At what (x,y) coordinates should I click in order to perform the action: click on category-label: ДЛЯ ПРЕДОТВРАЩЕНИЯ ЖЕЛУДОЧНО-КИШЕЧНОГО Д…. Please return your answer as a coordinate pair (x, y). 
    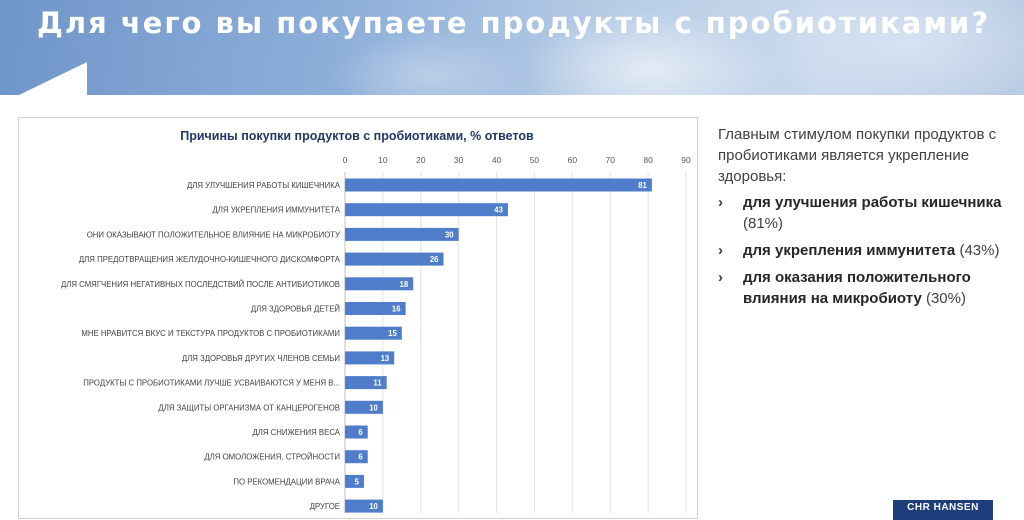
    Looking at the image, I should click on (210, 259).